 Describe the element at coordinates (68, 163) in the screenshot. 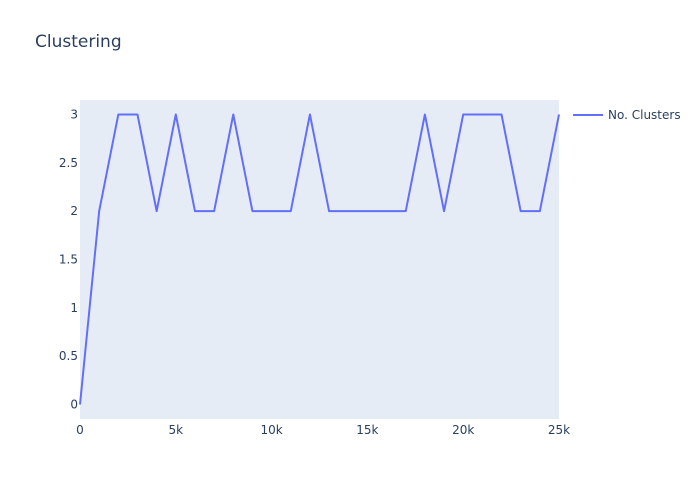

I see `y-tick-label: 2.5` at that location.